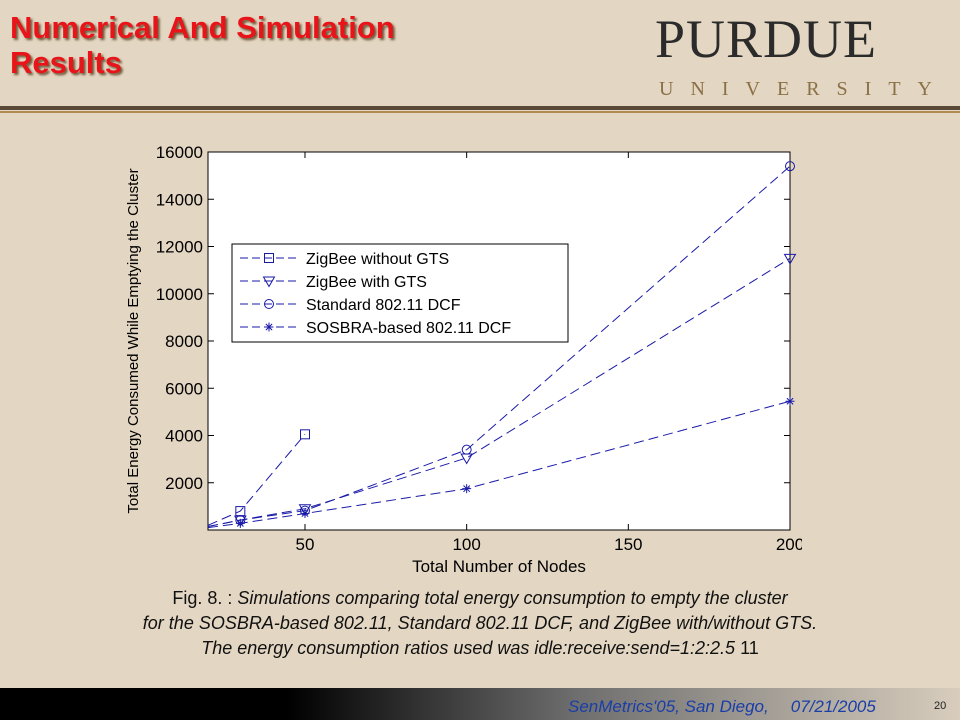 This screenshot has width=960, height=720. What do you see at coordinates (179, 294) in the screenshot?
I see `y-tick-label: 10000` at bounding box center [179, 294].